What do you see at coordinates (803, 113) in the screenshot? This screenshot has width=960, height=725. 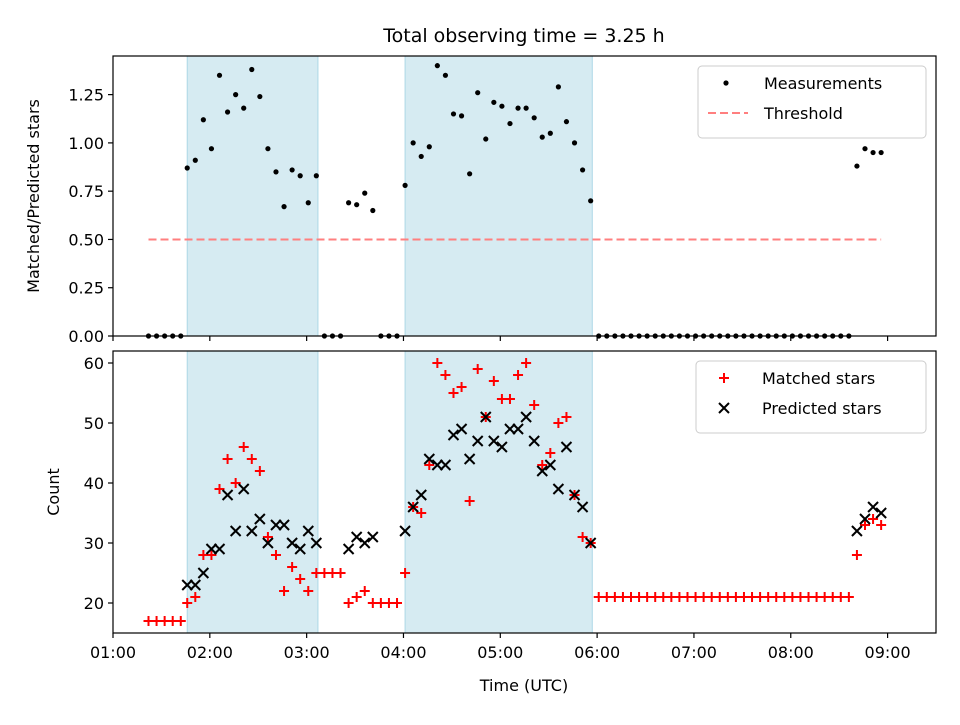 I see `legend-label: Threshold` at bounding box center [803, 113].